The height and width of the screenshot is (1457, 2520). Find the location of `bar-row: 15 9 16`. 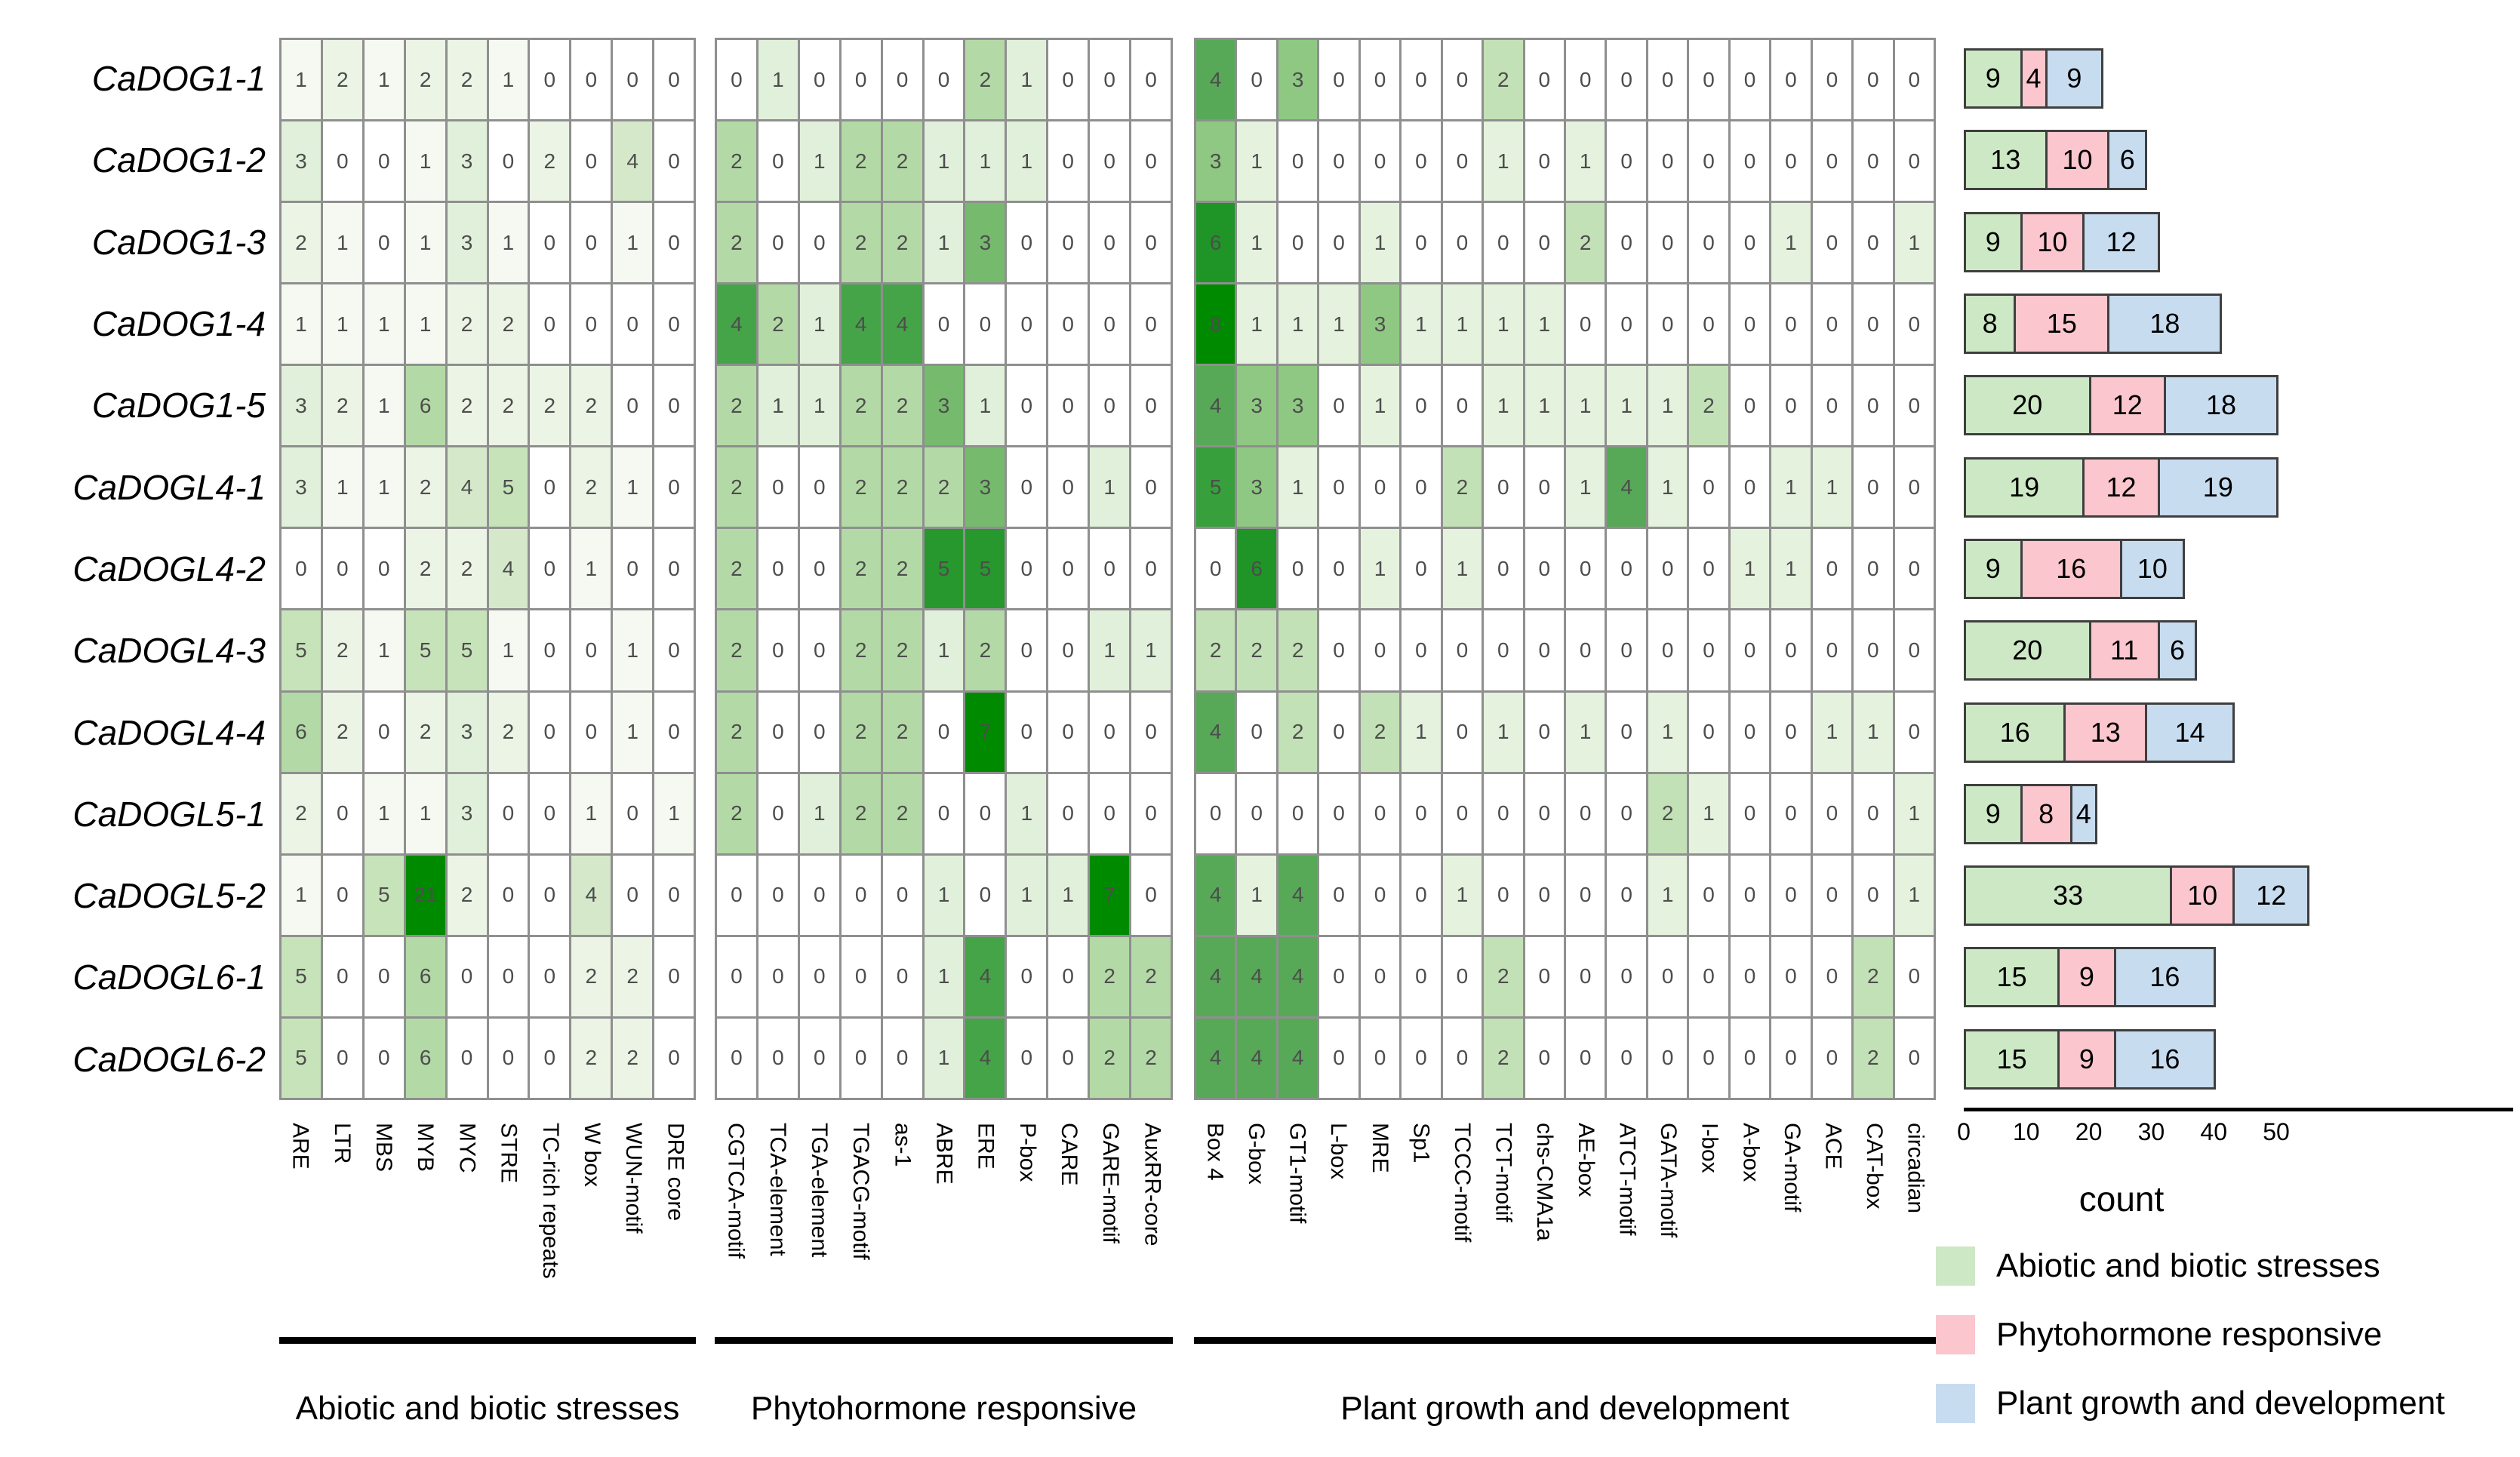

bar-row: 15 9 16 is located at coordinates (2090, 977).